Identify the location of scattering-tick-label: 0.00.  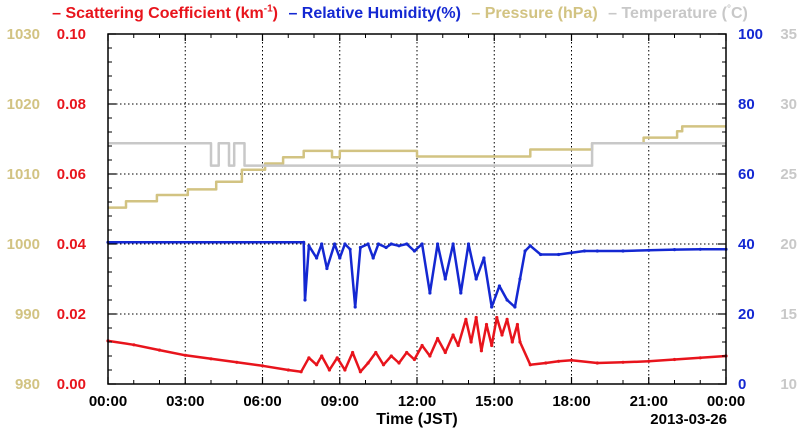
(71, 384).